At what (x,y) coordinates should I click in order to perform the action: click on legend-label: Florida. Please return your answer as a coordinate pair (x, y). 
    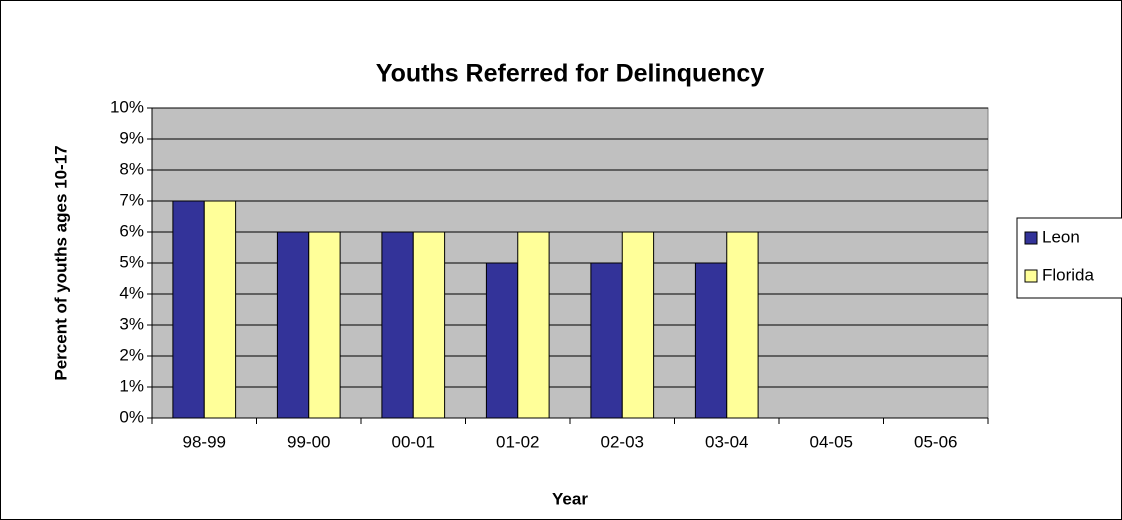
    Looking at the image, I should click on (1068, 274).